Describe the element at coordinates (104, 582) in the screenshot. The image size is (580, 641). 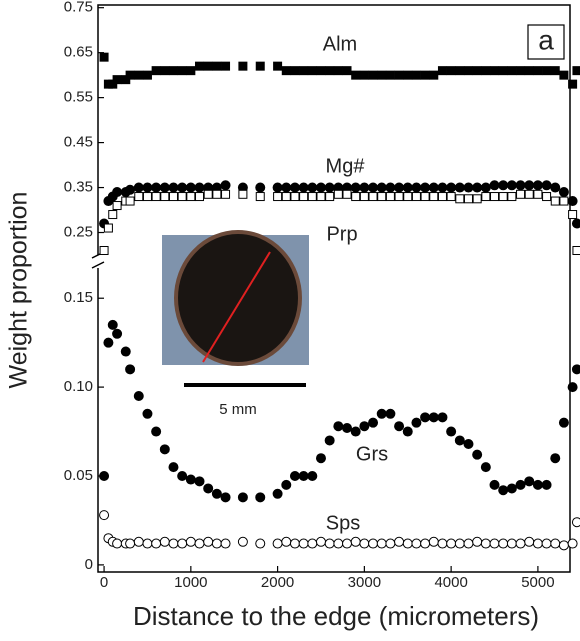
I see `x-tick-label: 0` at that location.